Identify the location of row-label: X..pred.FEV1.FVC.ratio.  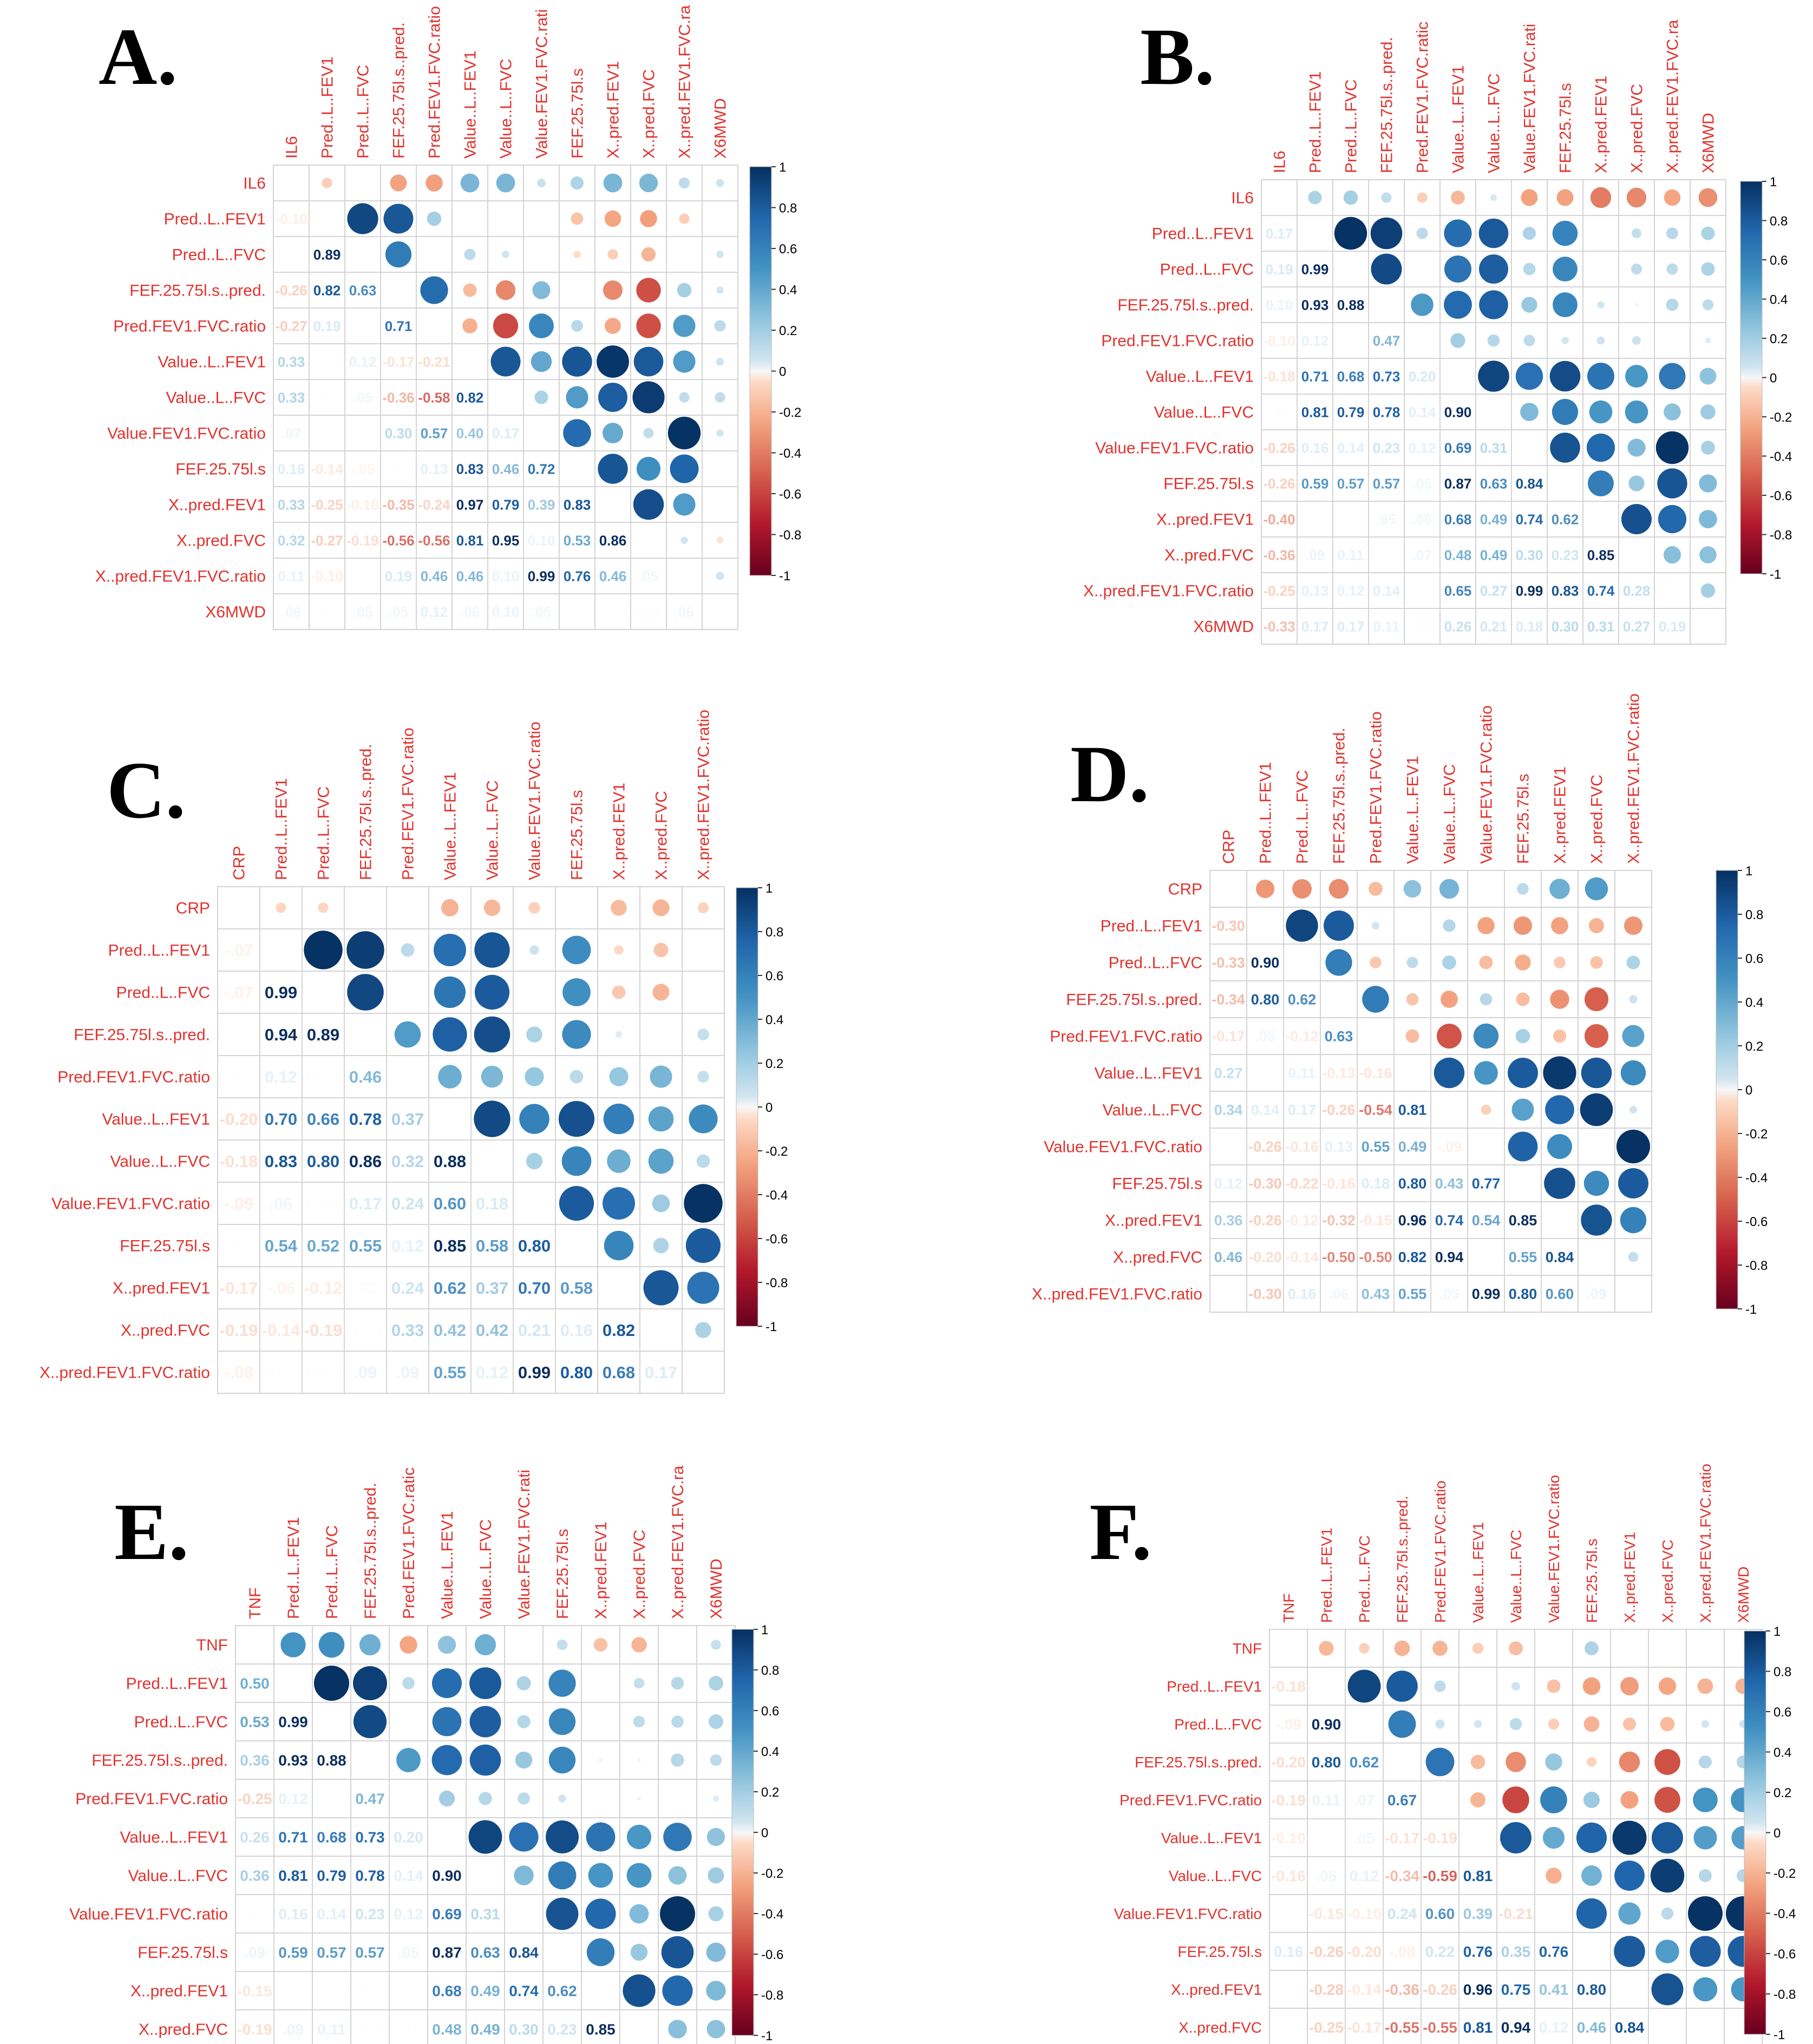
(1169, 591).